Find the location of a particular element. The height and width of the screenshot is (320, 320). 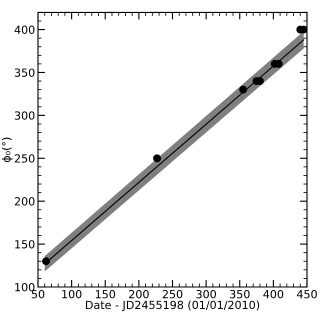

y-tick-label: 200 is located at coordinates (24, 201).